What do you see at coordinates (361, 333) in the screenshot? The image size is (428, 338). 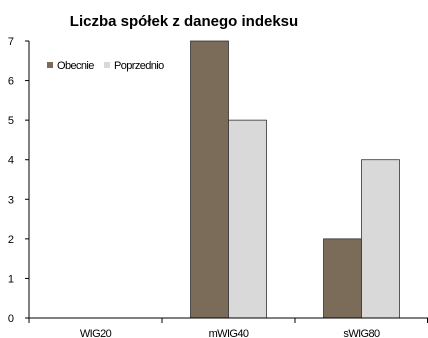 I see `x-tick-label: sWIG80` at bounding box center [361, 333].